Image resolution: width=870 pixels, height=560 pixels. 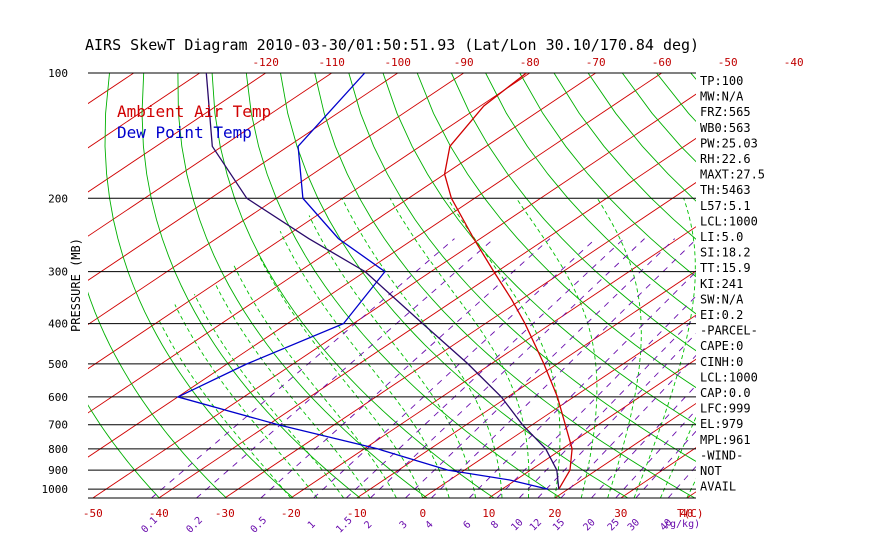 I want to click on stat-line: RH:22.6, so click(x=725, y=159).